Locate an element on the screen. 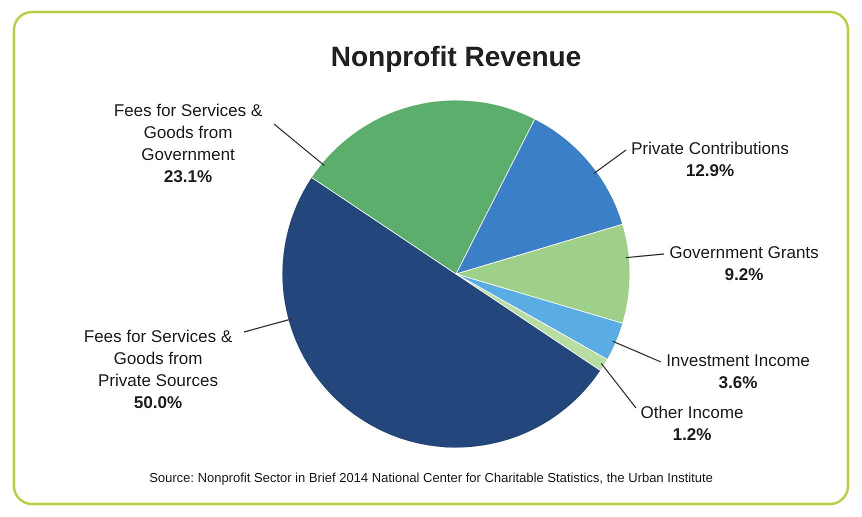  chart-title: Nonprofit Revenue is located at coordinates (456, 56).